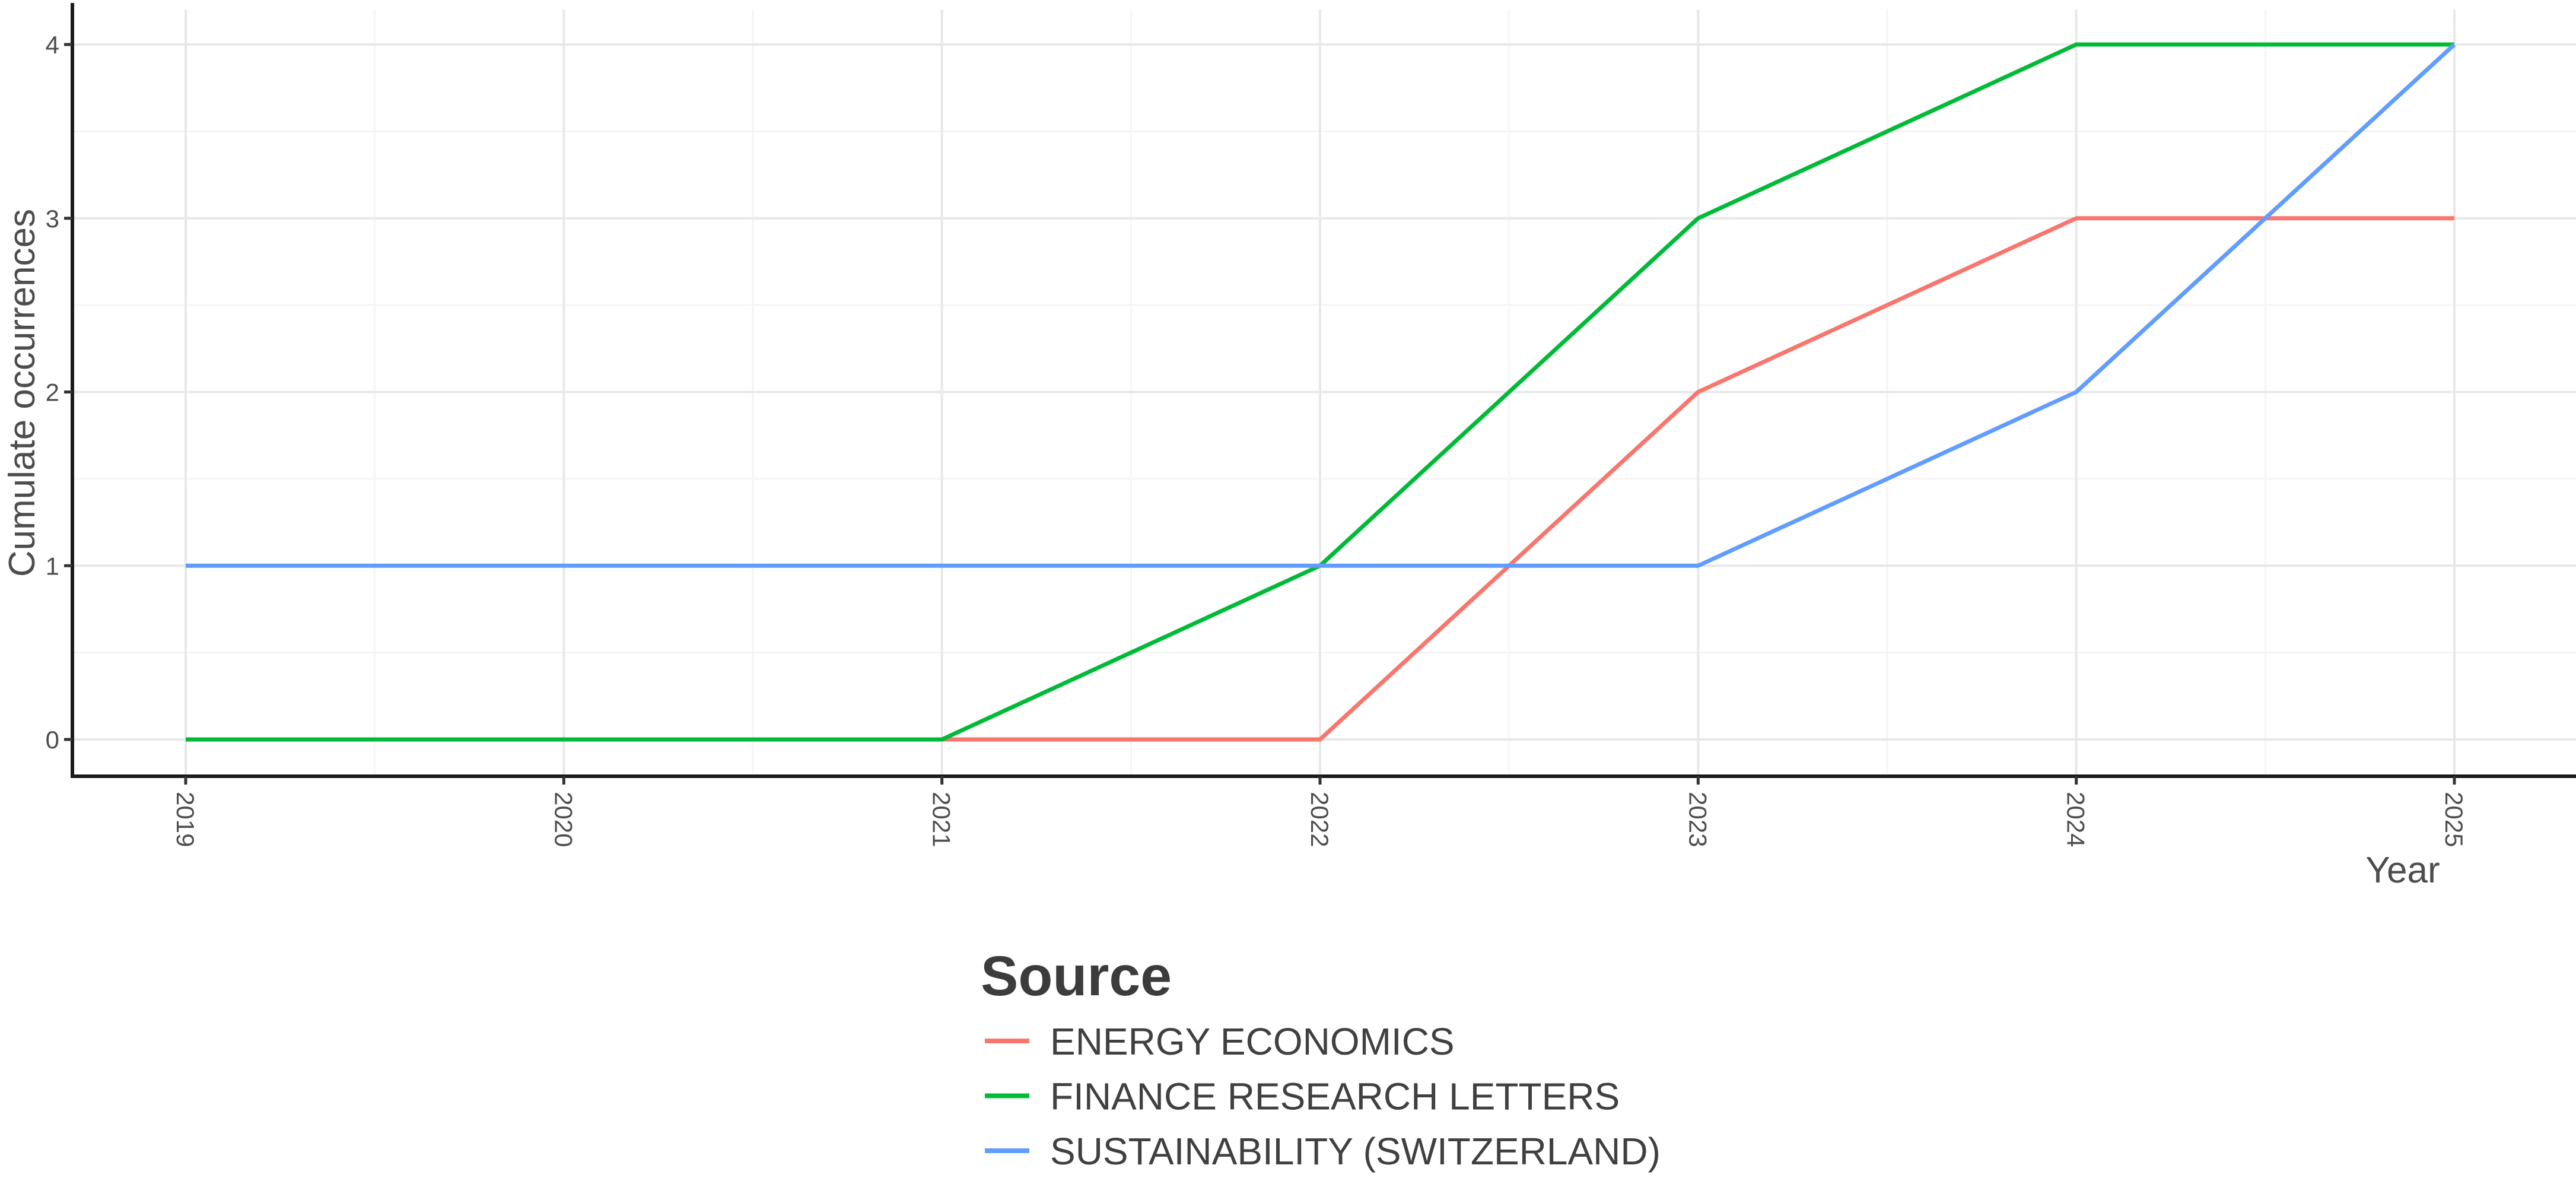  I want to click on x-tick-label: 2022, so click(1320, 820).